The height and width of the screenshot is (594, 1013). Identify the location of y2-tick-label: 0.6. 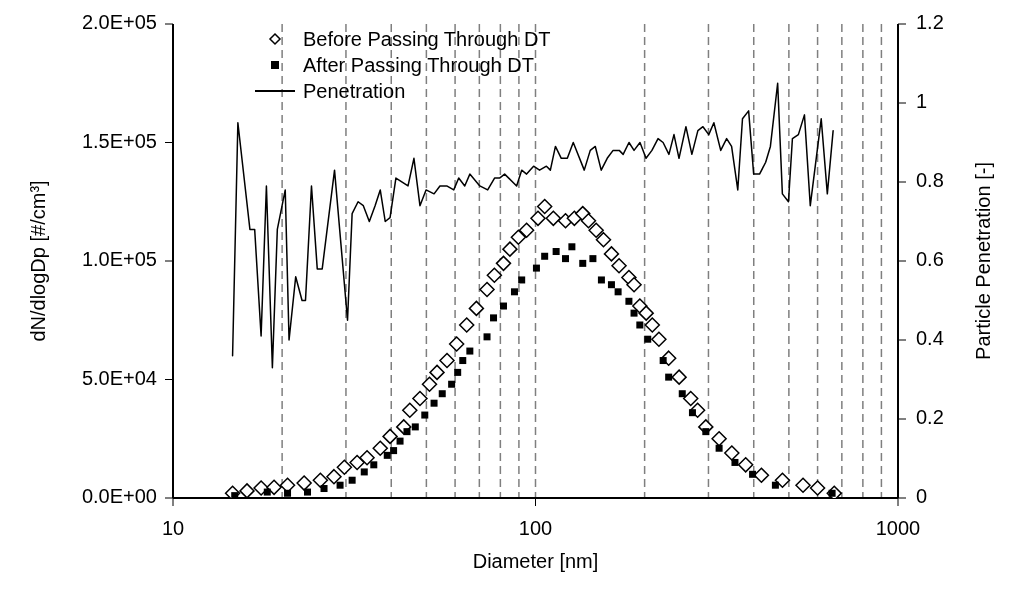
(930, 259).